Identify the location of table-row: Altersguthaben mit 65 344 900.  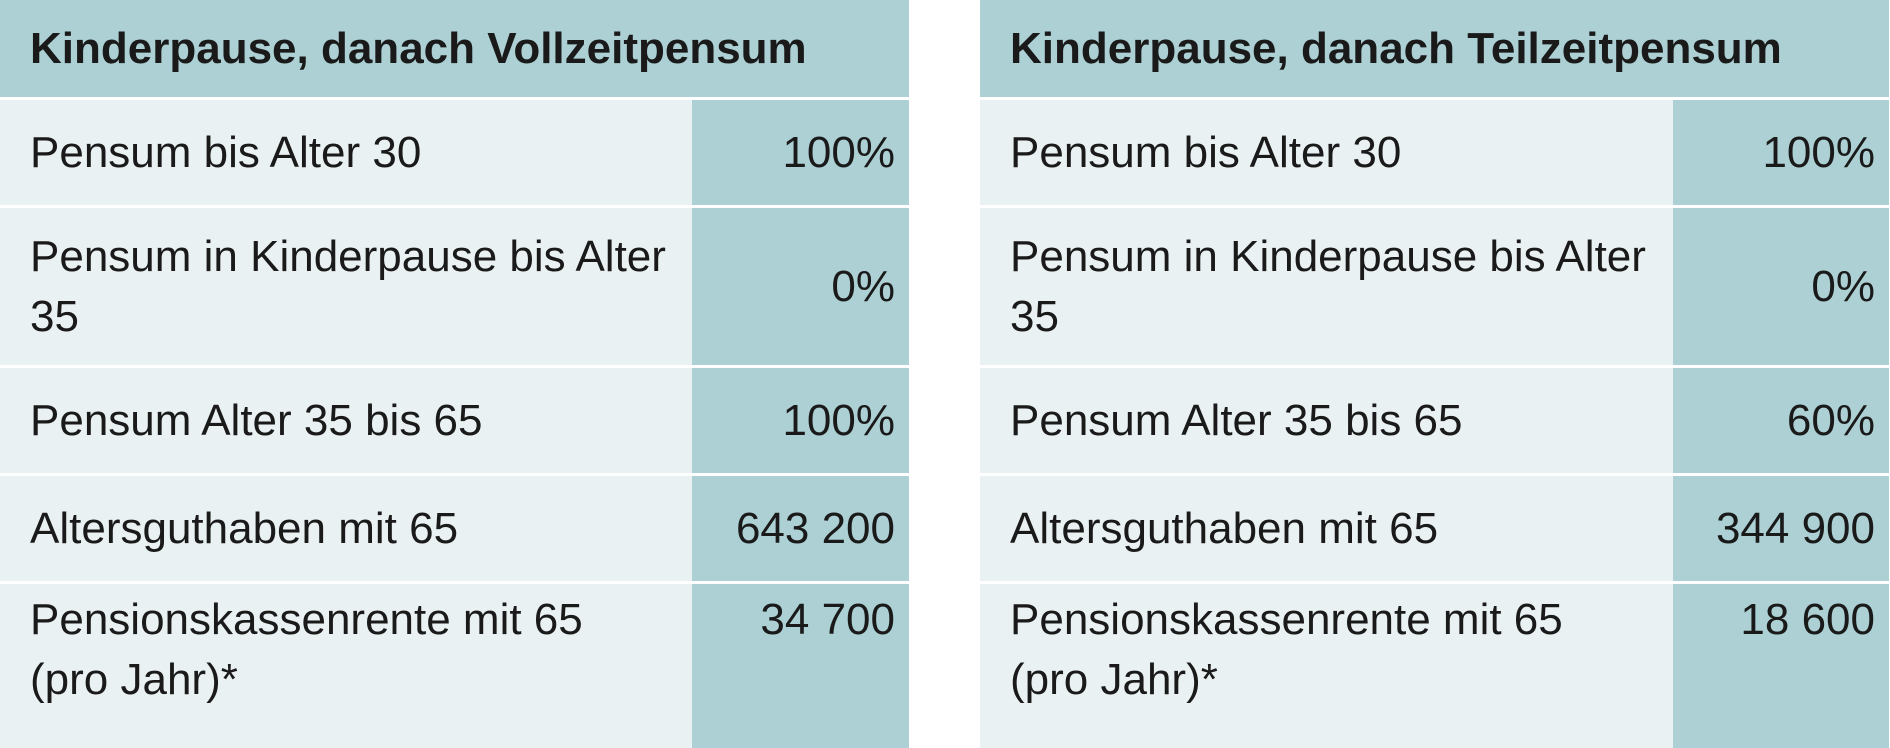
(1434, 529).